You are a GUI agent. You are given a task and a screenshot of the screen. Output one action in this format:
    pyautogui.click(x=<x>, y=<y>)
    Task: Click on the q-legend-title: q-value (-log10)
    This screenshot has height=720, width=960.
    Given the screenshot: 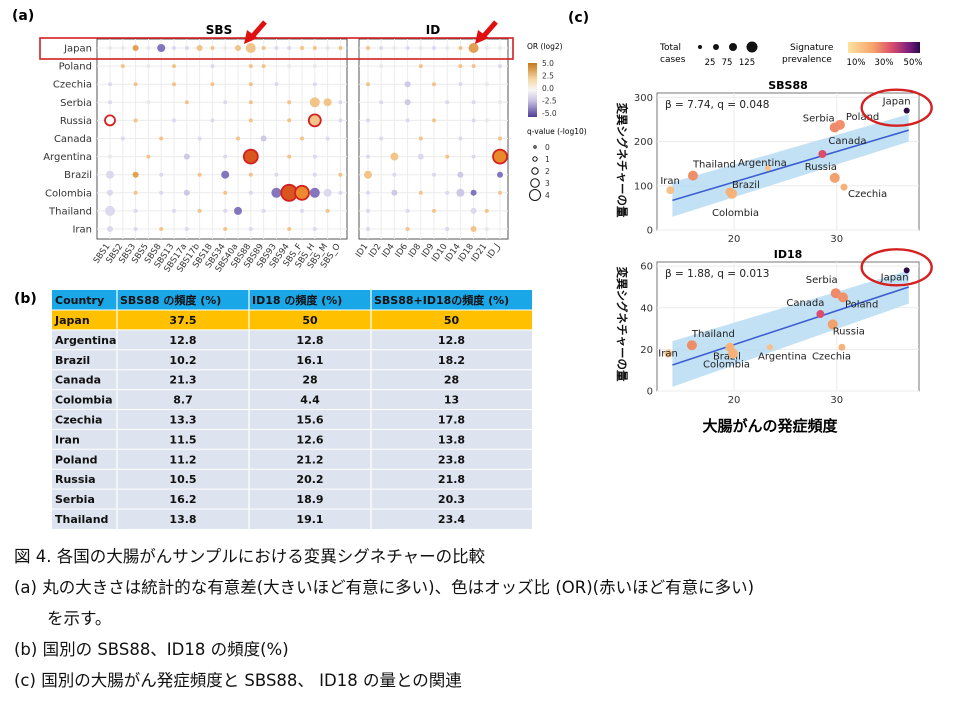 What is the action you would take?
    pyautogui.click(x=557, y=131)
    